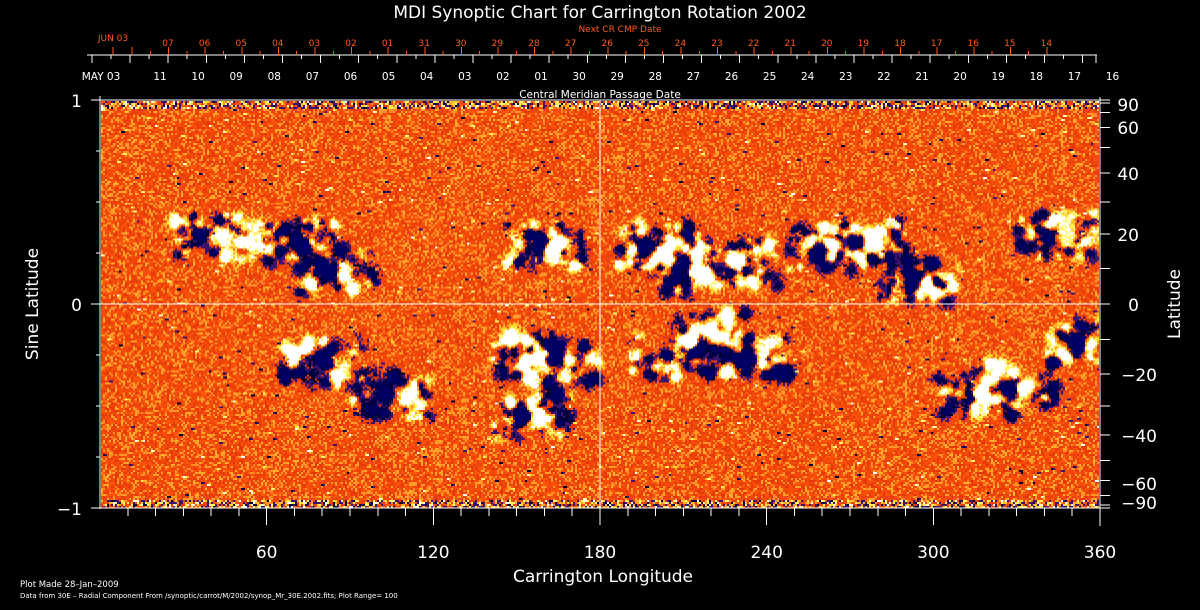  I want to click on cmp-date-label: 17, so click(1074, 77).